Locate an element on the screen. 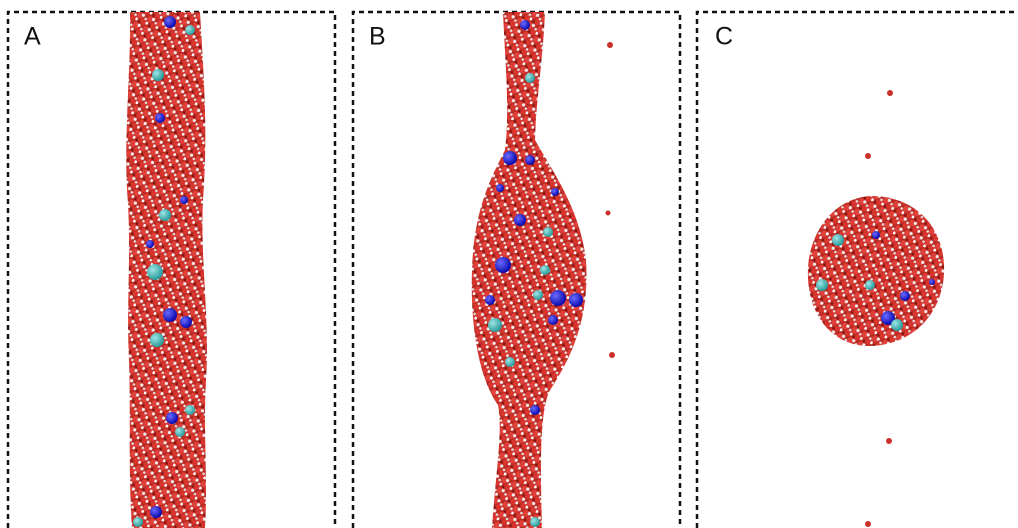  water-column is located at coordinates (166, 270).